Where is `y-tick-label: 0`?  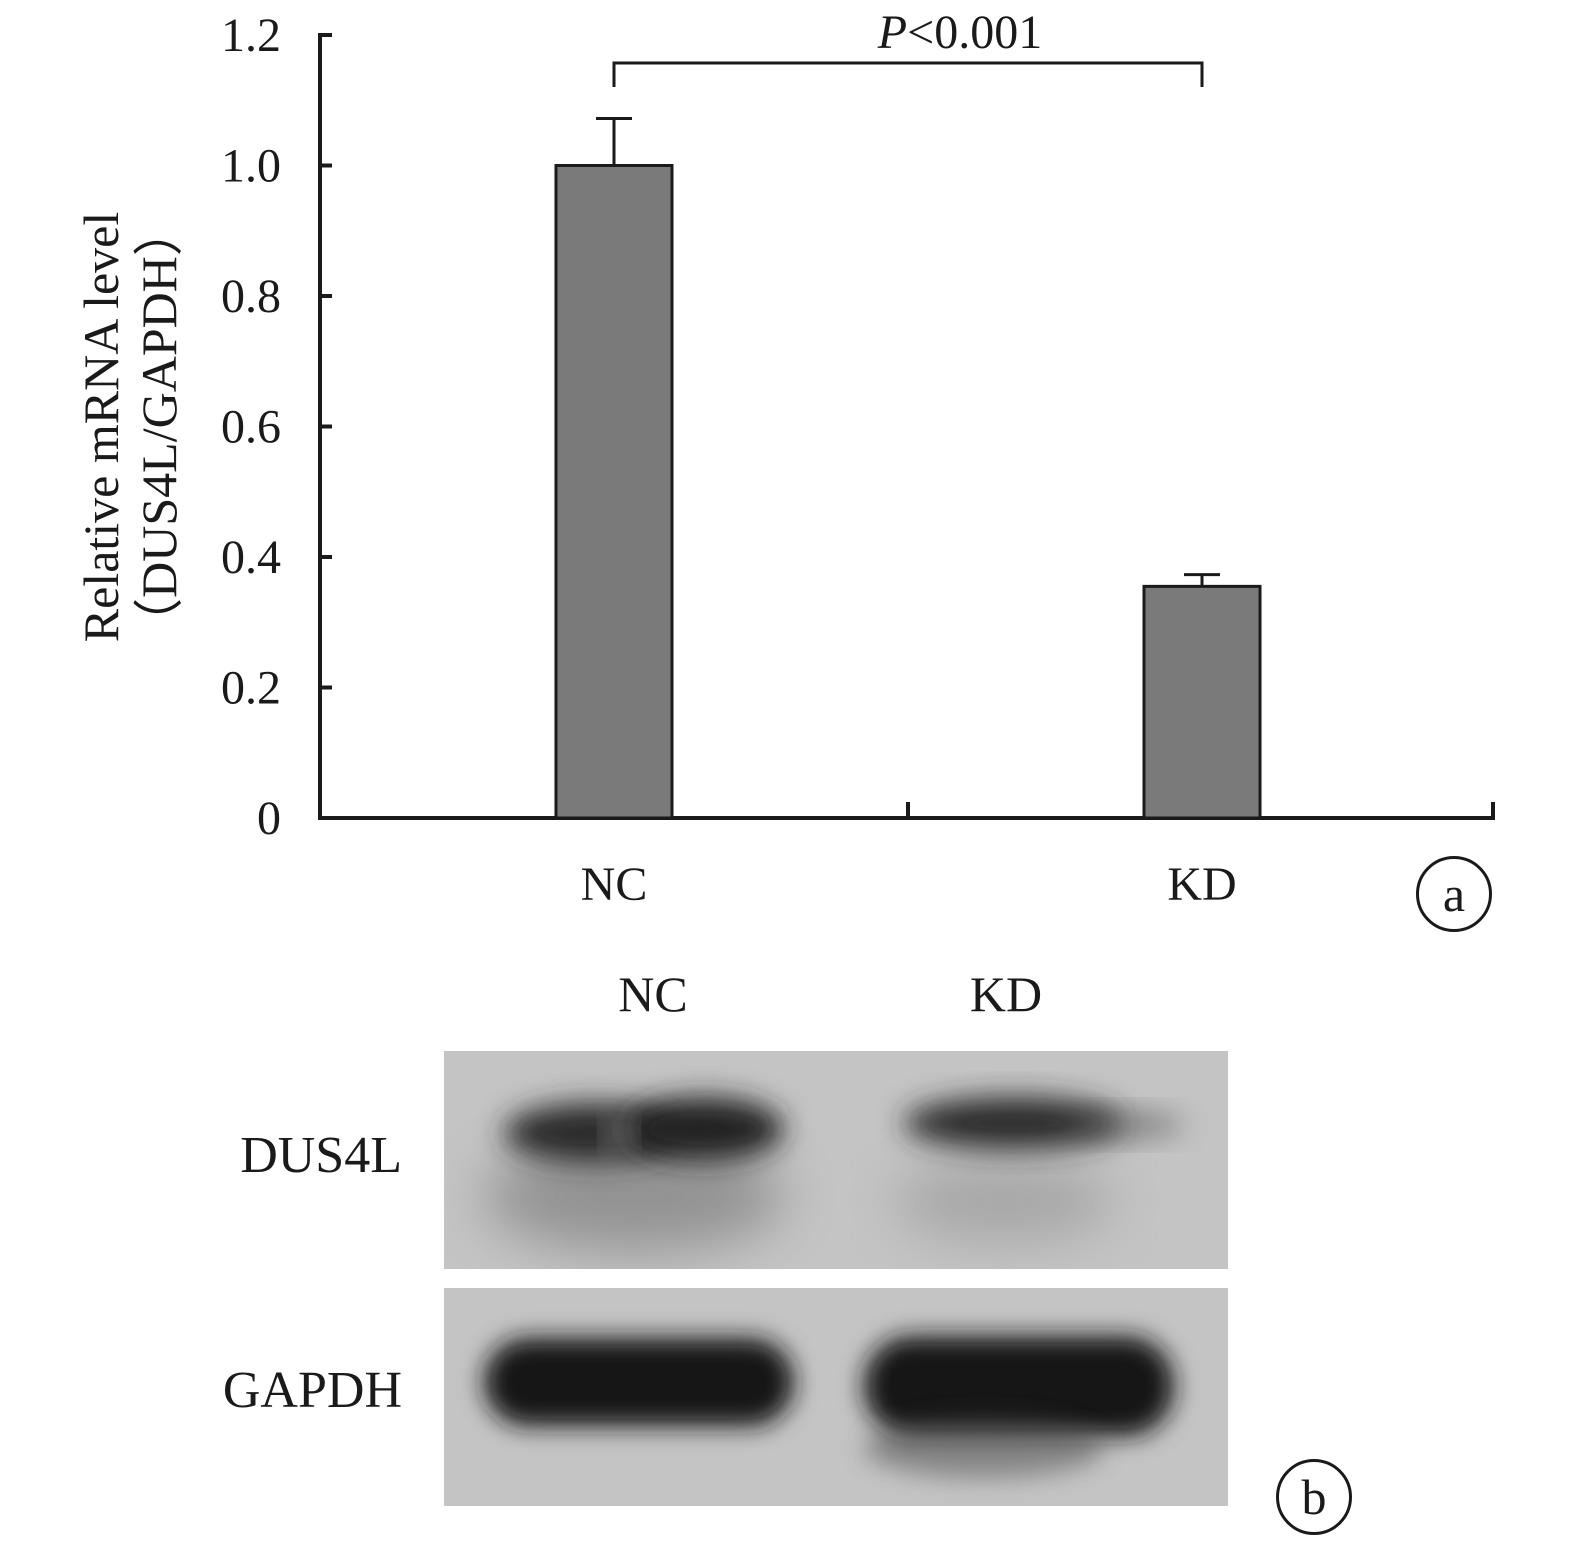 y-tick-label: 0 is located at coordinates (269, 818).